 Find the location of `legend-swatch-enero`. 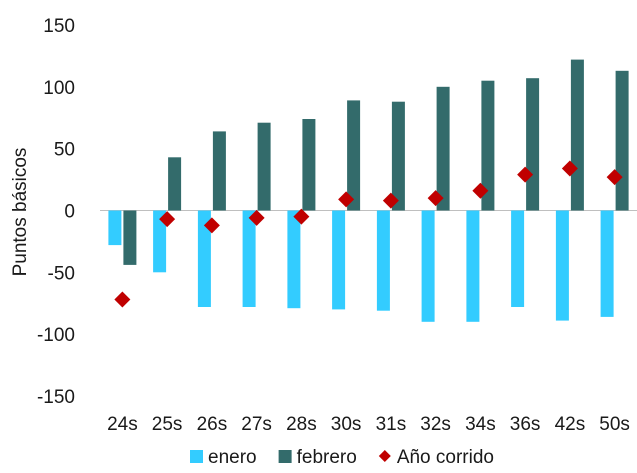

legend-swatch-enero is located at coordinates (196, 456).